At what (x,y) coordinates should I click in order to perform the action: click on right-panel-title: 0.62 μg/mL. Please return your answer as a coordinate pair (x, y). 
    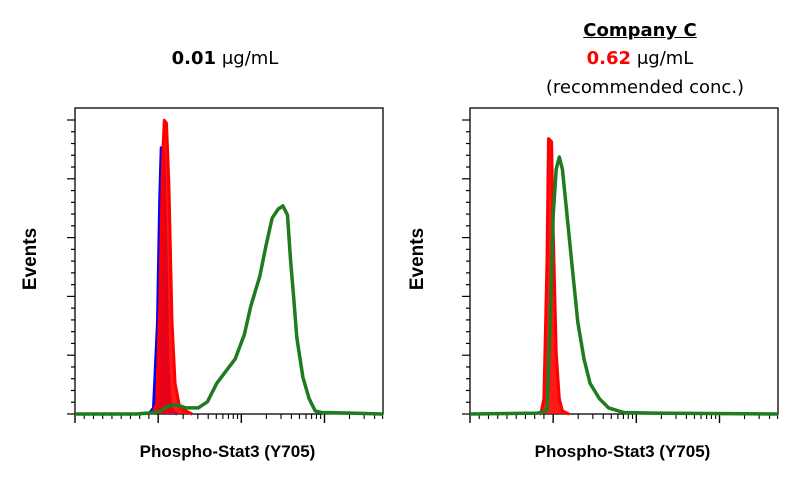
    Looking at the image, I should click on (640, 58).